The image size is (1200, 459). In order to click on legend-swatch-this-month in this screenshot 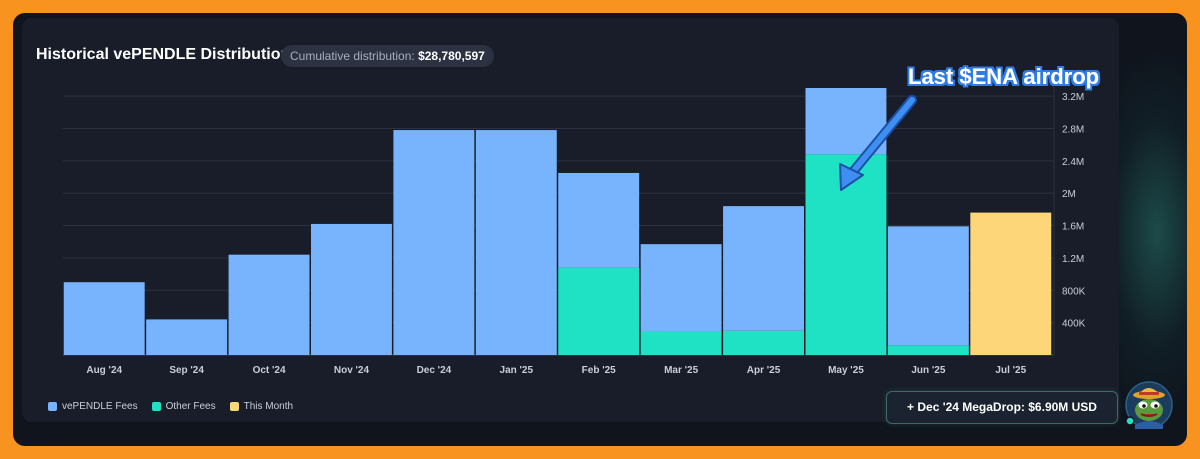, I will do `click(234, 406)`.